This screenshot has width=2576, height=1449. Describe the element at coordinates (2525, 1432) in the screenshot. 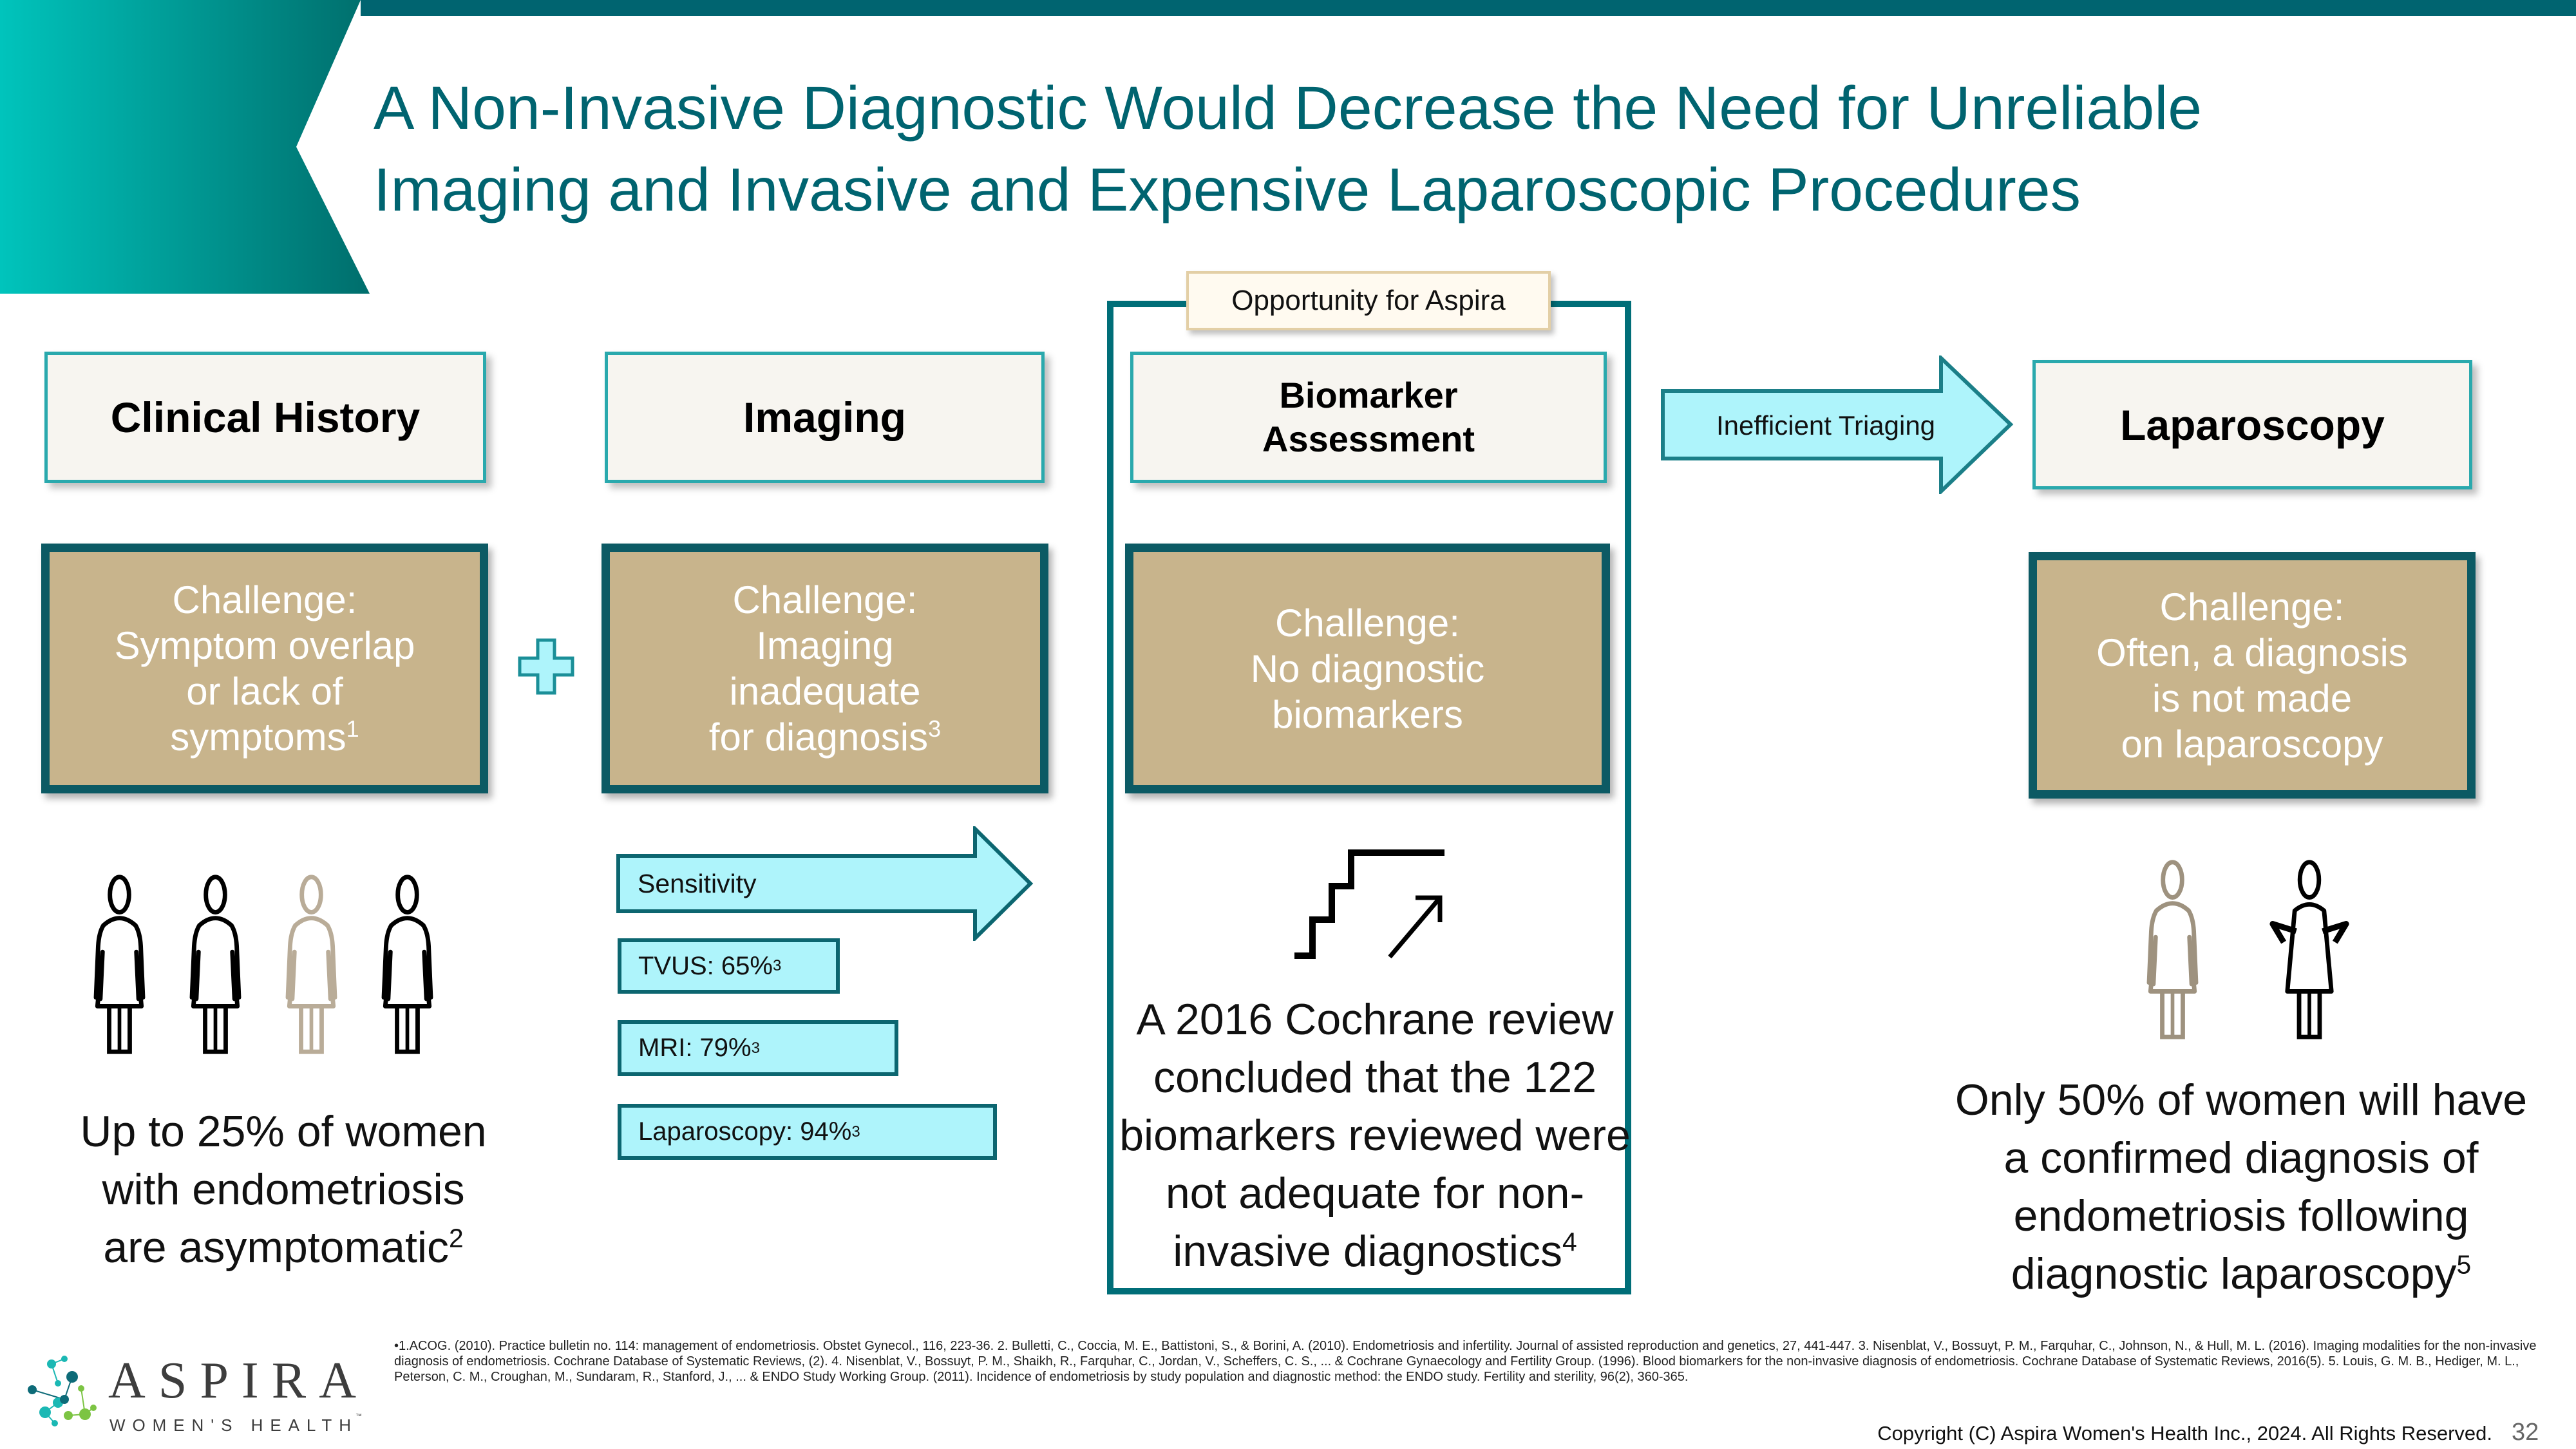

I see `page-number: 32` at that location.